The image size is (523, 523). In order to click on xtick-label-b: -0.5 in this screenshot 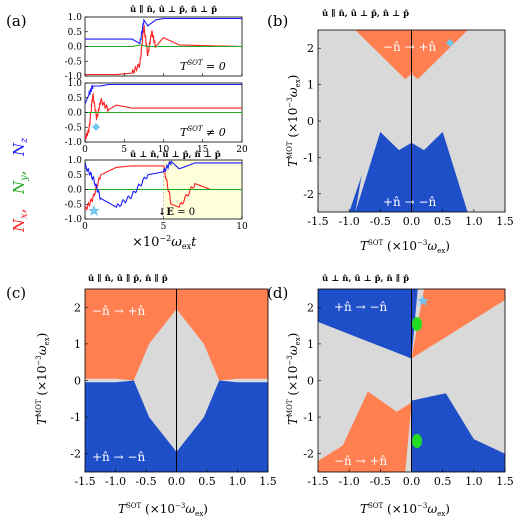, I will do `click(380, 221)`.